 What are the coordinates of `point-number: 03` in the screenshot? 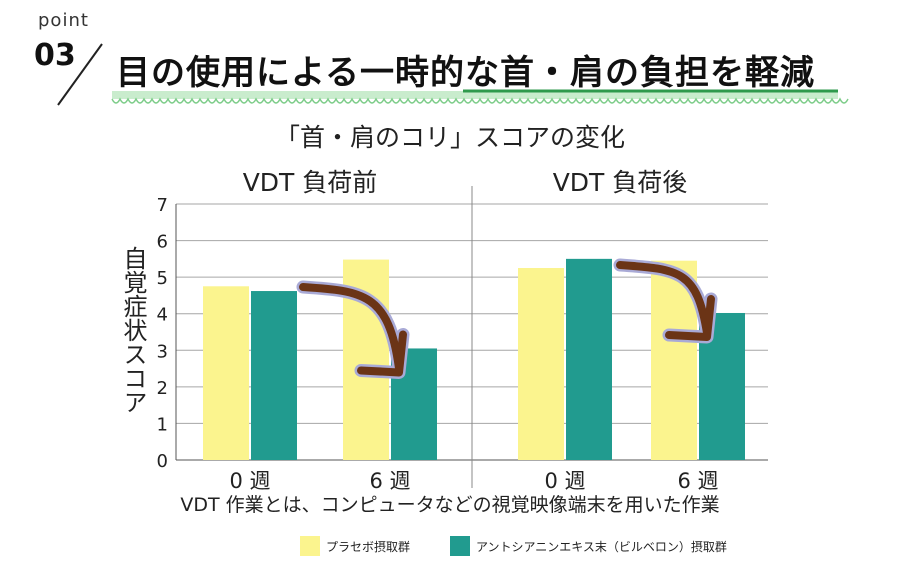 It's located at (55, 55).